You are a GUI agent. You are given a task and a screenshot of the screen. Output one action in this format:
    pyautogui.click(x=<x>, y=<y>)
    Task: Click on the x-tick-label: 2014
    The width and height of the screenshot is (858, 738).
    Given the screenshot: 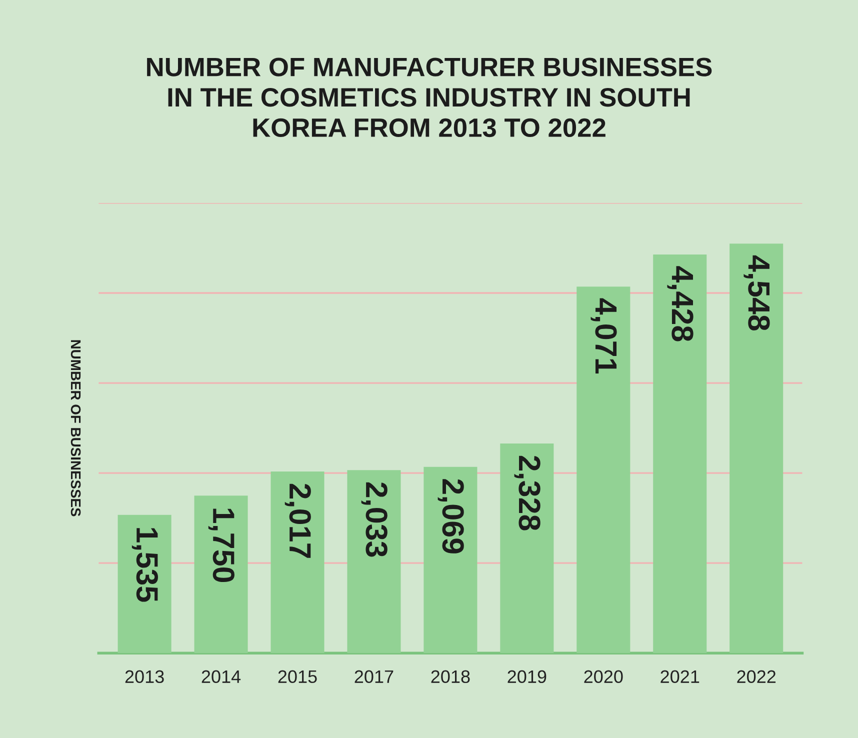 What is the action you would take?
    pyautogui.click(x=221, y=677)
    